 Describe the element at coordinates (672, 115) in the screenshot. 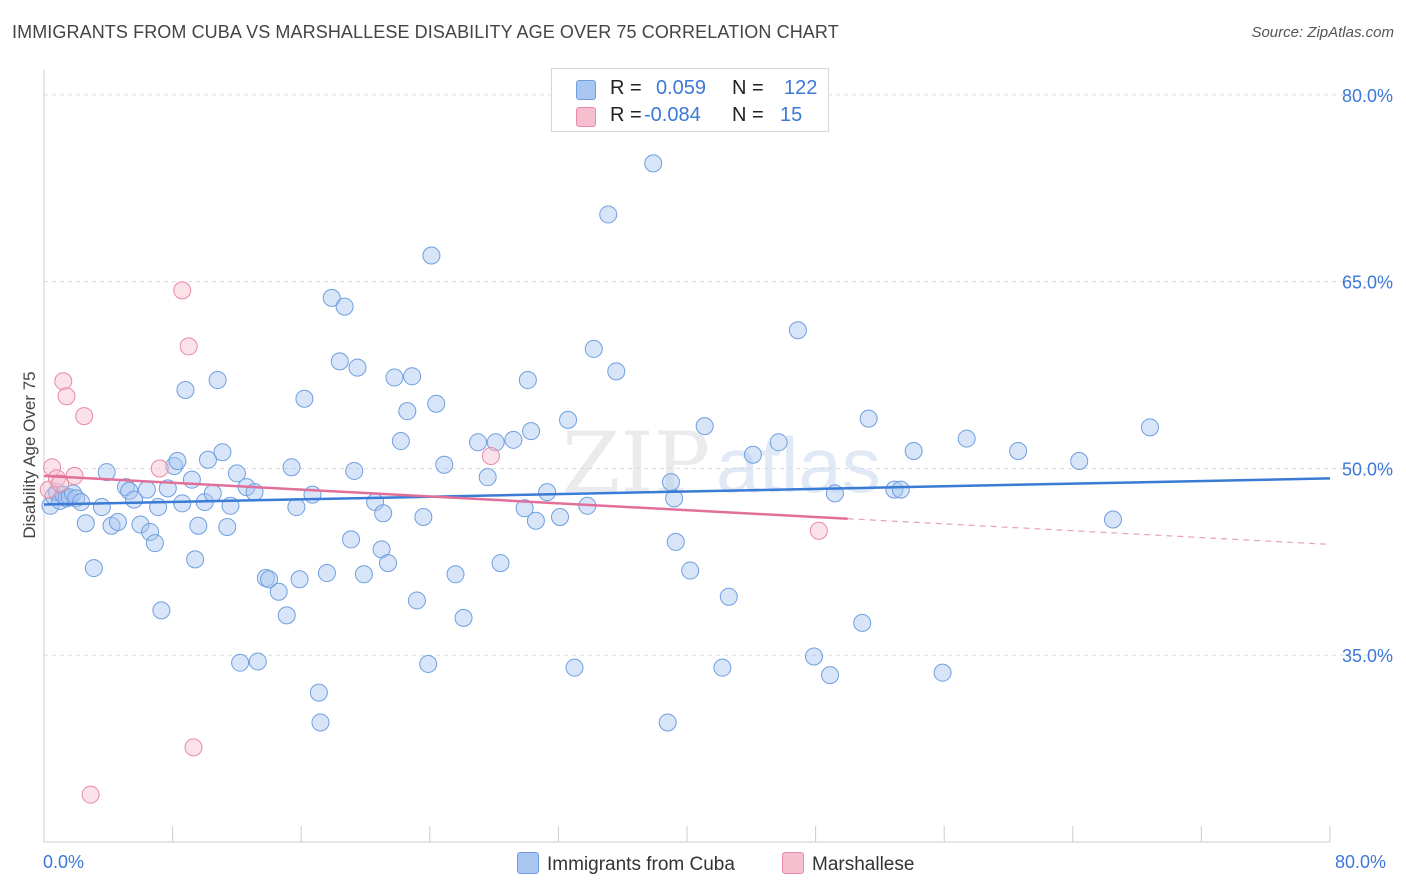

I see `legend-r-value: -0.084` at that location.